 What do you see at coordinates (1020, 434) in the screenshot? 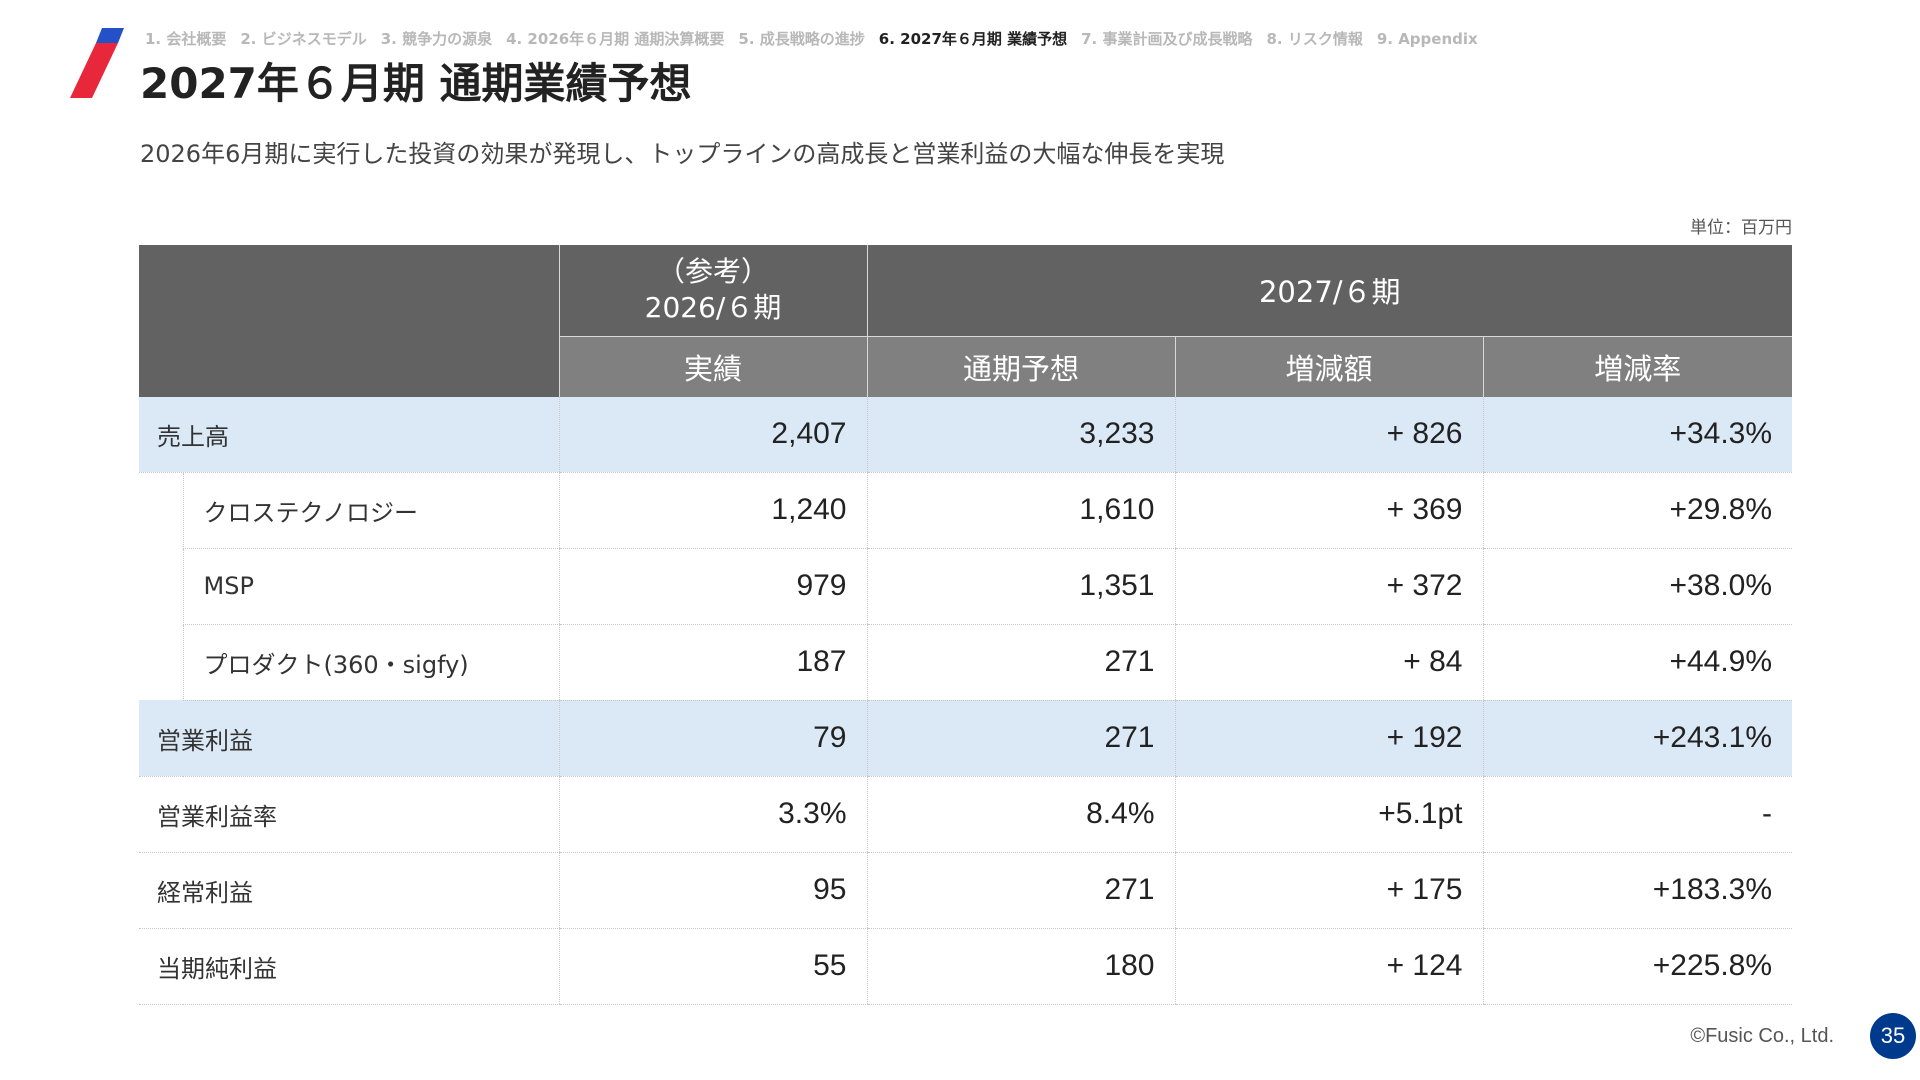
I see `cell-forecast: 3,233` at bounding box center [1020, 434].